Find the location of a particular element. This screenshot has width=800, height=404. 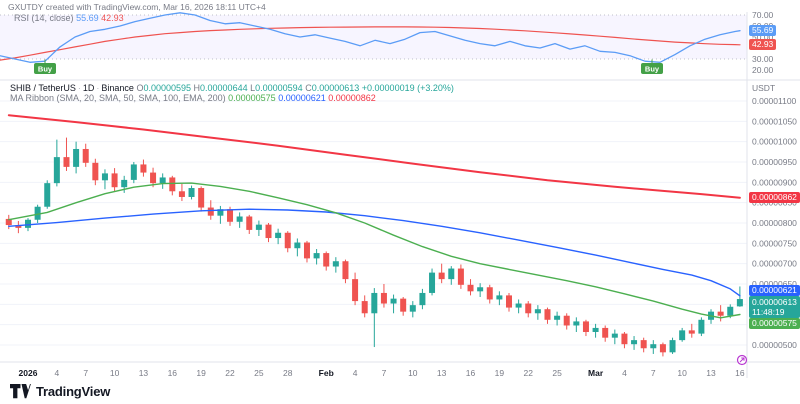

close-label: C is located at coordinates (308, 88).